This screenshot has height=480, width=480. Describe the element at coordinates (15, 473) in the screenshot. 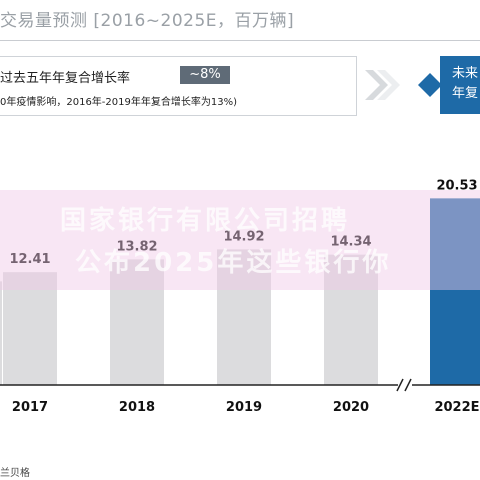

I see `source-footnote: 兰贝格` at that location.